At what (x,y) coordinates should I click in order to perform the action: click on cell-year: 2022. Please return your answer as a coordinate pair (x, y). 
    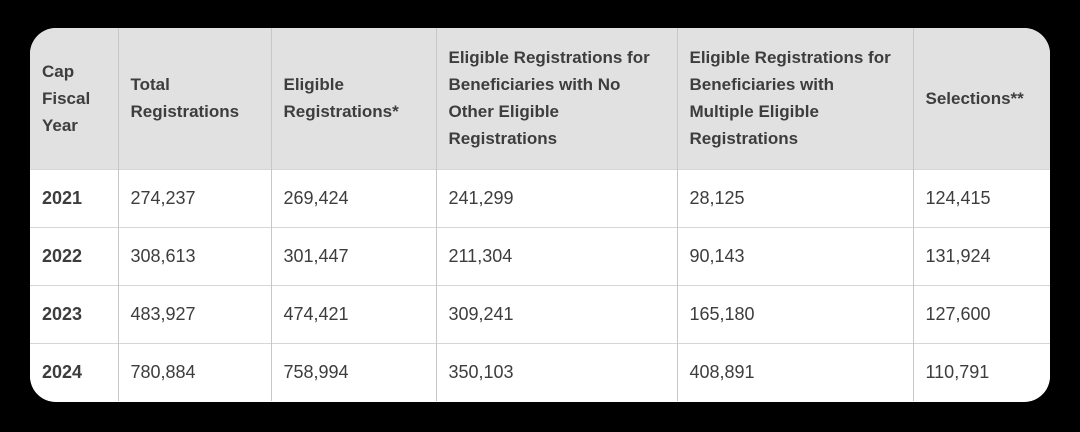
    Looking at the image, I should click on (74, 255).